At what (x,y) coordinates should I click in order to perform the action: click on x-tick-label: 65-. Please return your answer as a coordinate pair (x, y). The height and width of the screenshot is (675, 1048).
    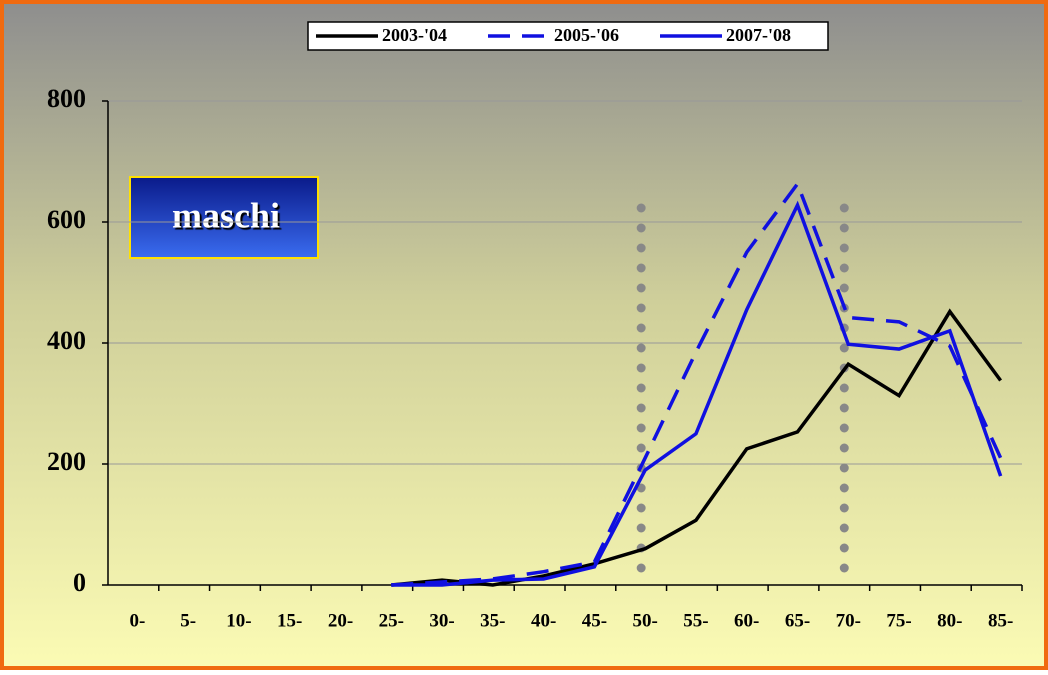
    Looking at the image, I should click on (797, 620).